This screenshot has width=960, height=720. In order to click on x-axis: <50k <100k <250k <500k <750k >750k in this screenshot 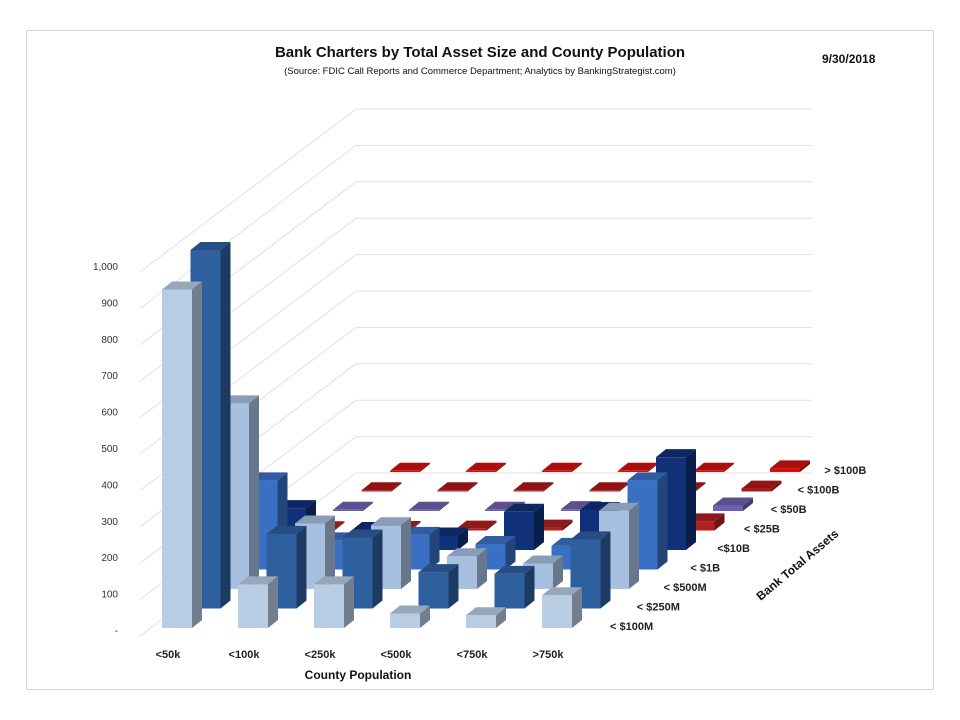, I will do `click(360, 655)`.